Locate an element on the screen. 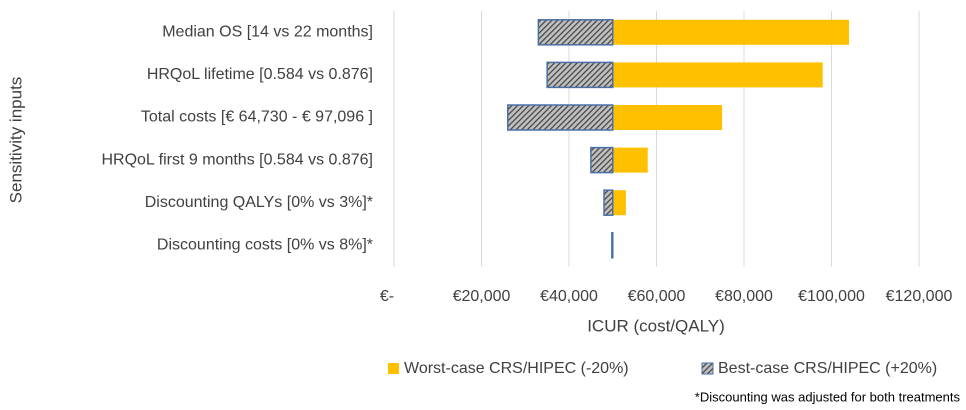  x-tick-label: €80,000 is located at coordinates (744, 296).